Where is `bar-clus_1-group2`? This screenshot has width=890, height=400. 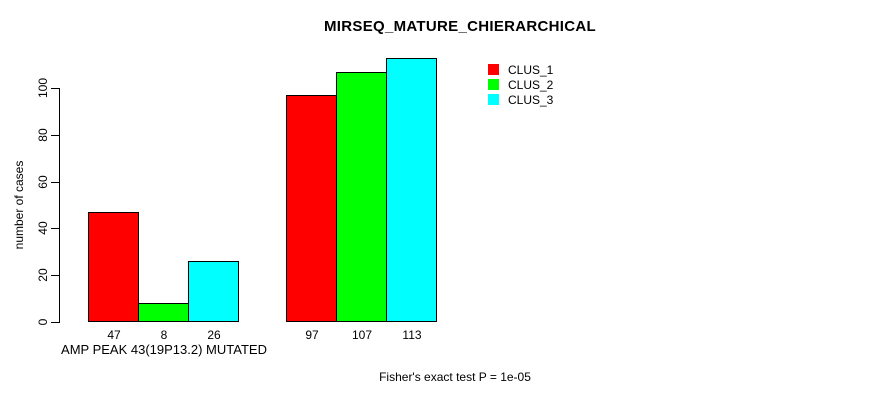
bar-clus_1-group2 is located at coordinates (311, 208).